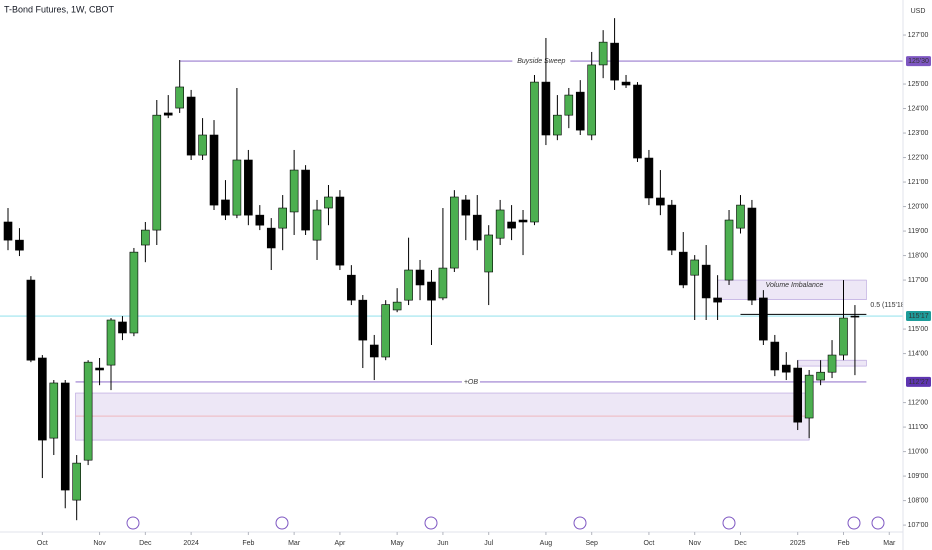 Image resolution: width=932 pixels, height=550 pixels. I want to click on x-tick-label: Apr, so click(340, 543).